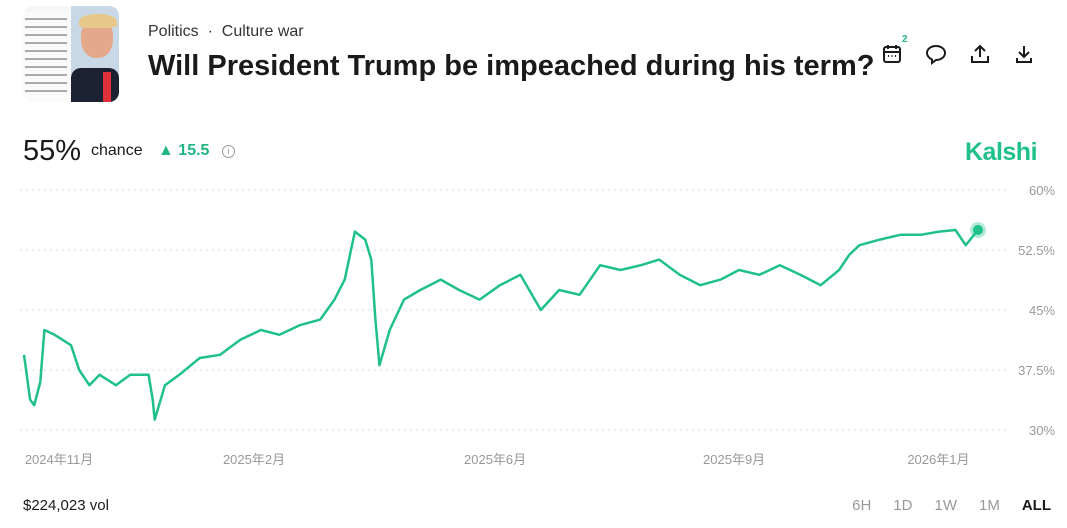  Describe the element at coordinates (173, 31) in the screenshot. I see `breadcrumb-category: Politics` at that location.